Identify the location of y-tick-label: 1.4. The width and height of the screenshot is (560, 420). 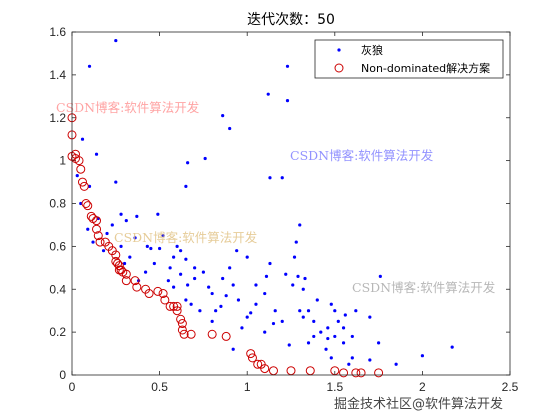
(57, 75).